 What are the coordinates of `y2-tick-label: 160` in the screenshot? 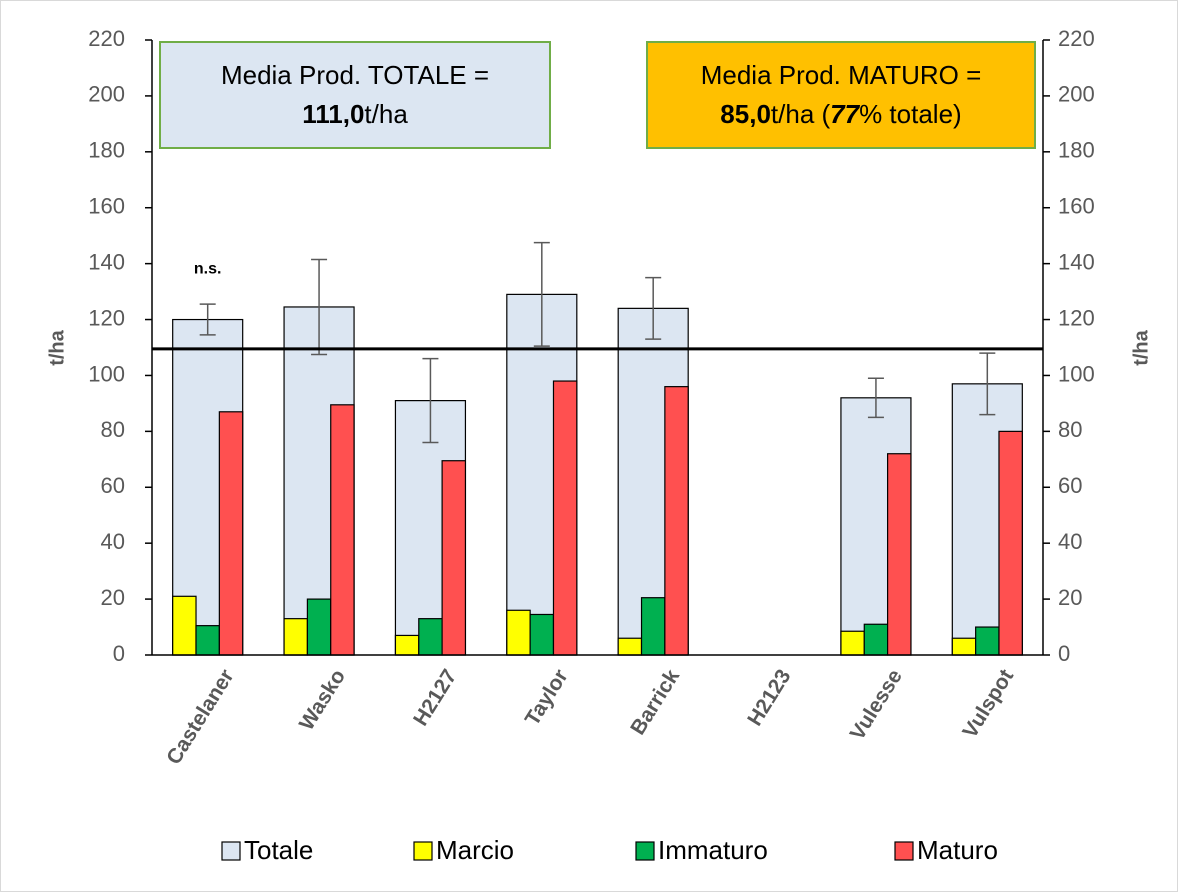 It's located at (1076, 206).